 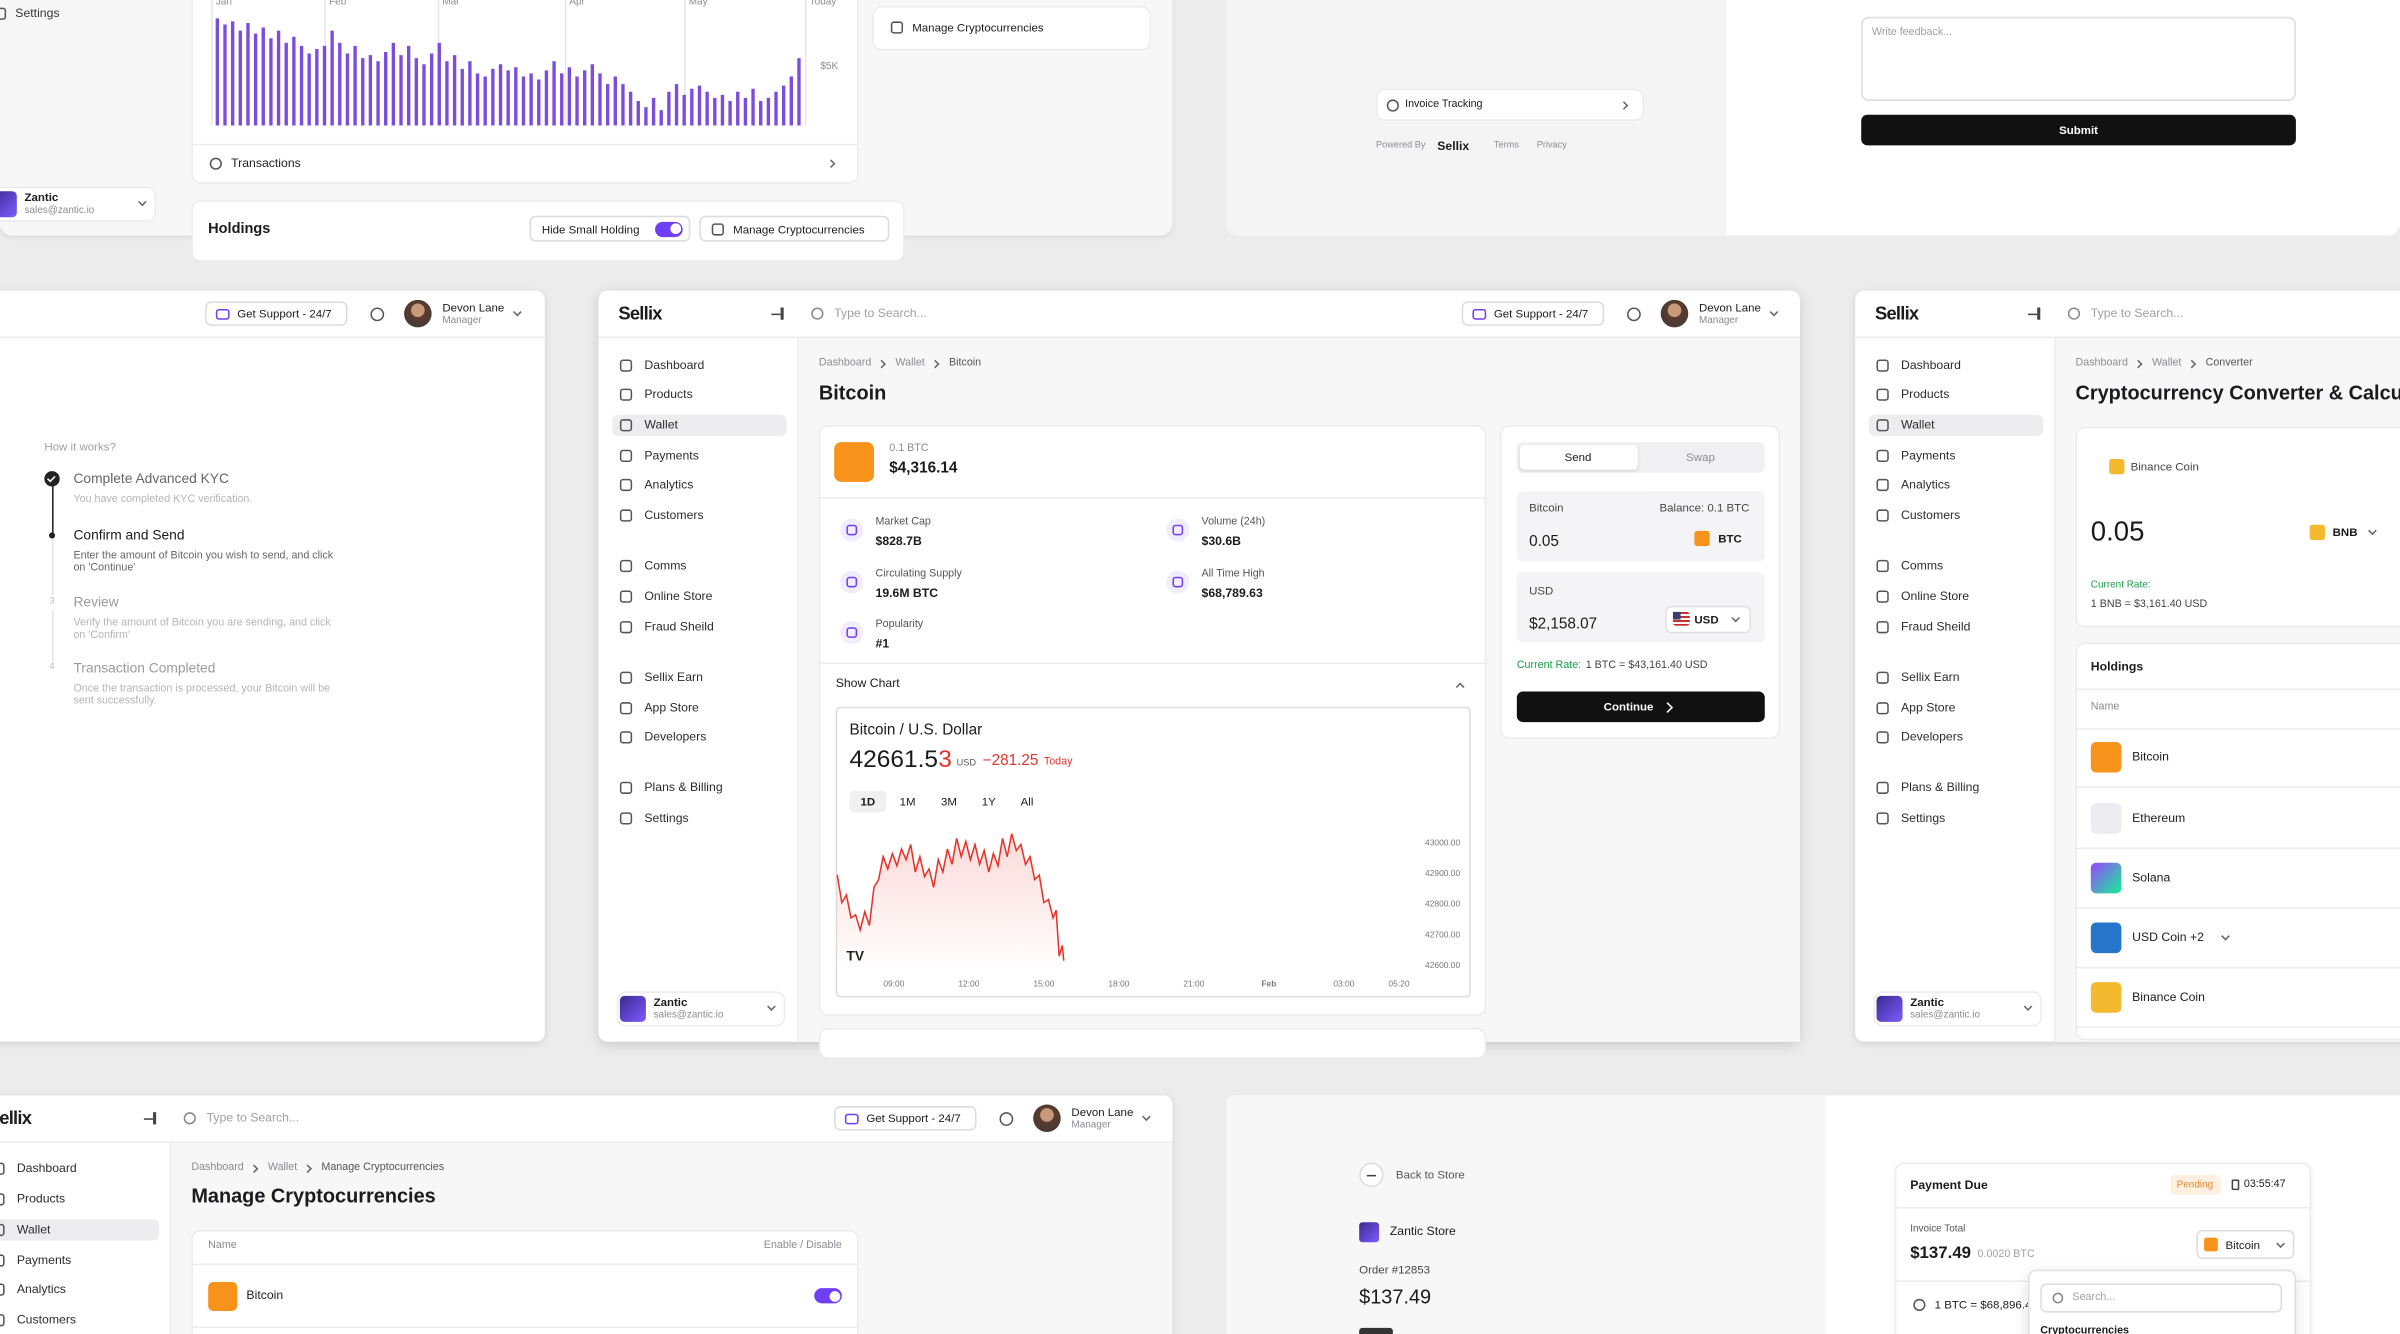 What do you see at coordinates (78, 204) in the screenshot?
I see `account-switcher` at bounding box center [78, 204].